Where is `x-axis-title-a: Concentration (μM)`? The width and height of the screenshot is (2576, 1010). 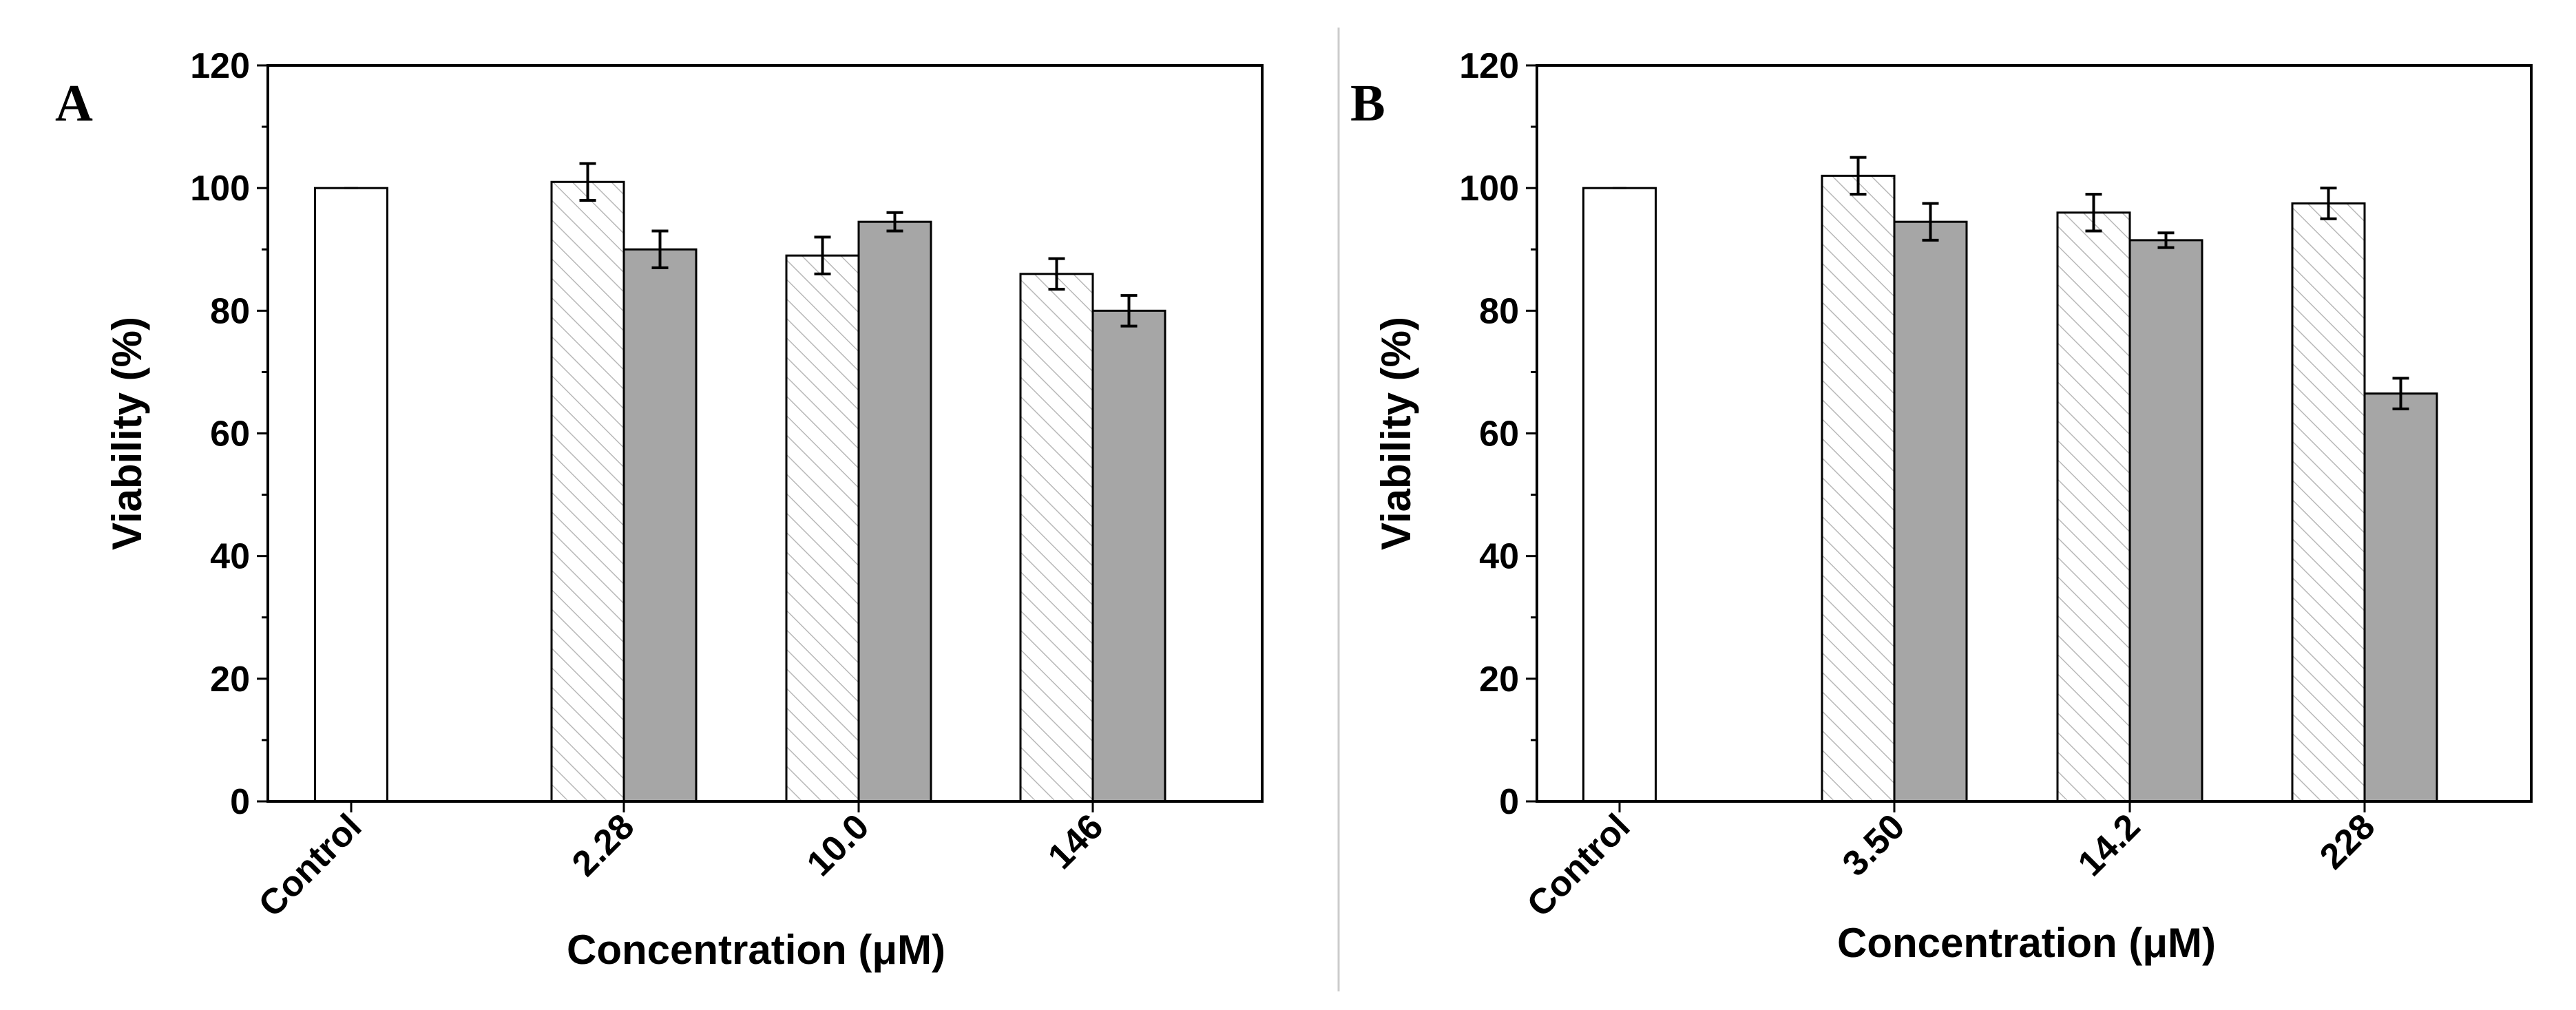
x-axis-title-a: Concentration (μM) is located at coordinates (756, 950).